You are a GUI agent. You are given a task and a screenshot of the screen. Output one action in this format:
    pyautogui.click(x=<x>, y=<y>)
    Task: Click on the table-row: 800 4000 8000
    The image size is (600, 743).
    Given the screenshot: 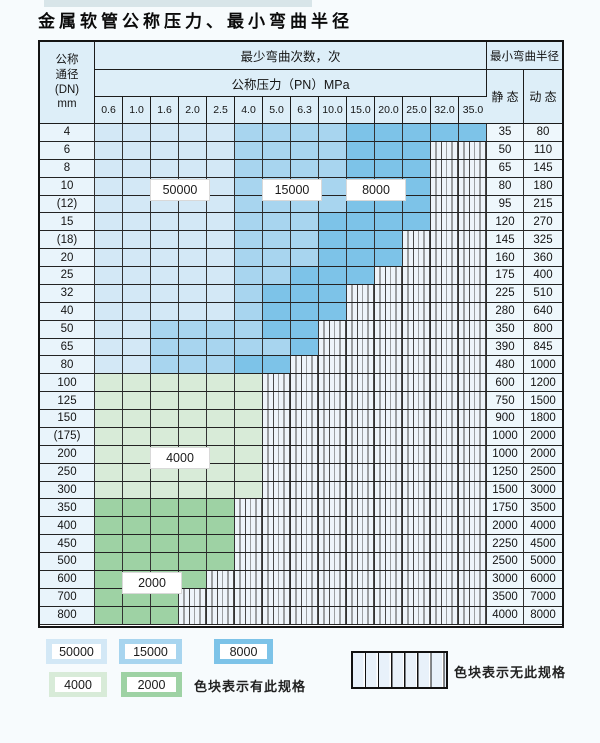 What is the action you would take?
    pyautogui.click(x=301, y=615)
    